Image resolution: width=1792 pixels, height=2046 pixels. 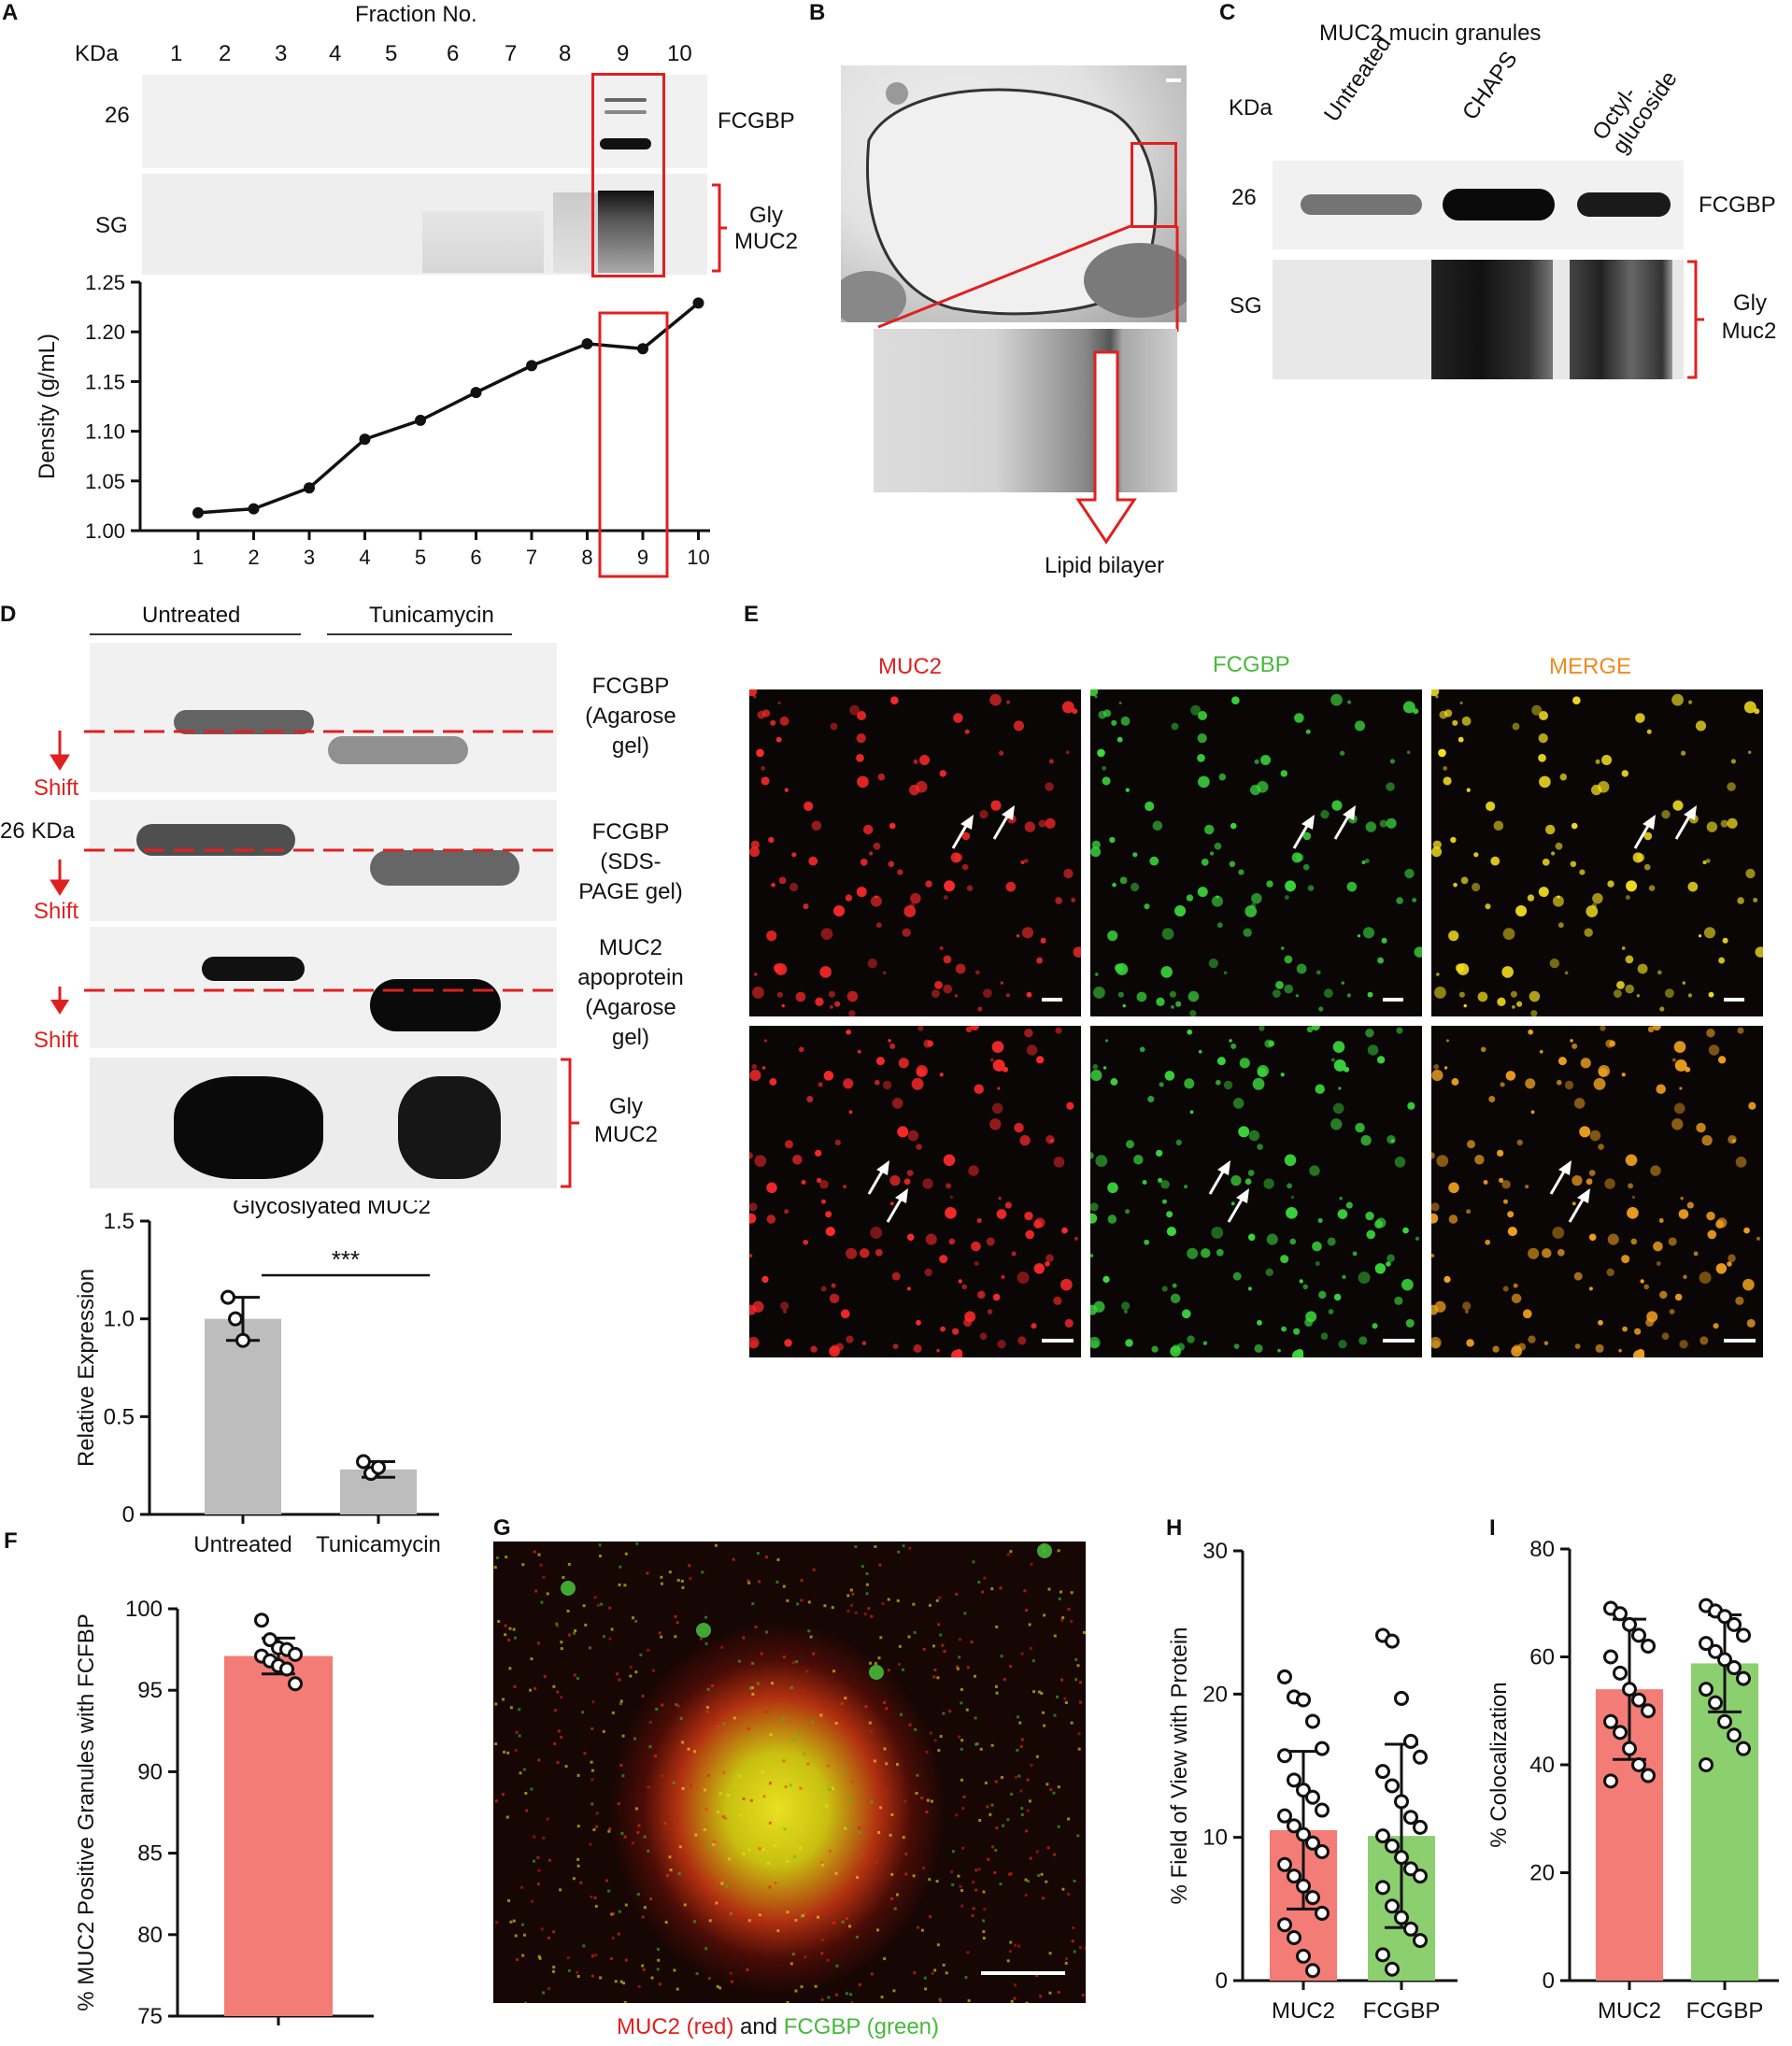 I want to click on panel-a-x-tick-label: 6, so click(x=475, y=557).